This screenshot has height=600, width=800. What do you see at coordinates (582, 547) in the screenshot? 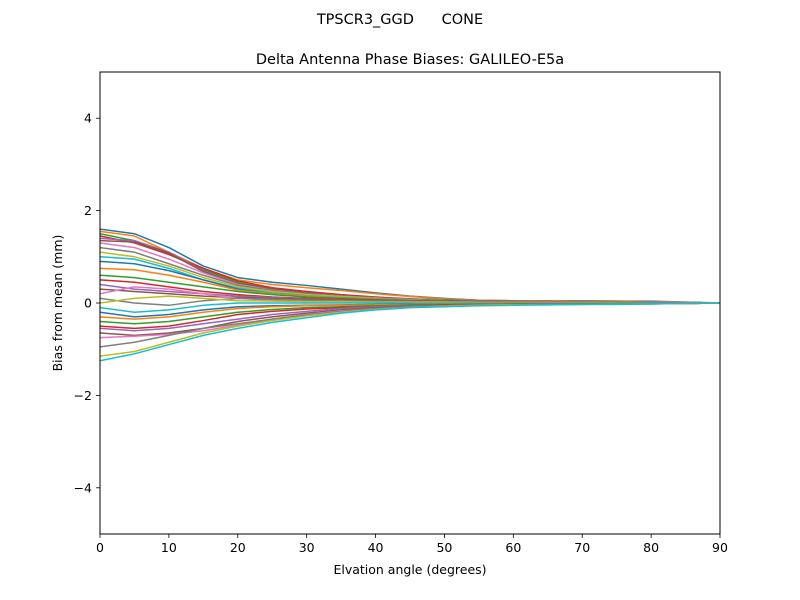
I see `x-tick-label: 70` at bounding box center [582, 547].